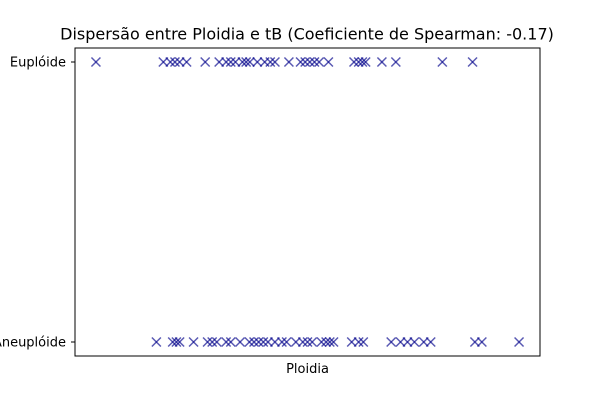  I want to click on y-tick-label-1: Euplóide, so click(38, 63).